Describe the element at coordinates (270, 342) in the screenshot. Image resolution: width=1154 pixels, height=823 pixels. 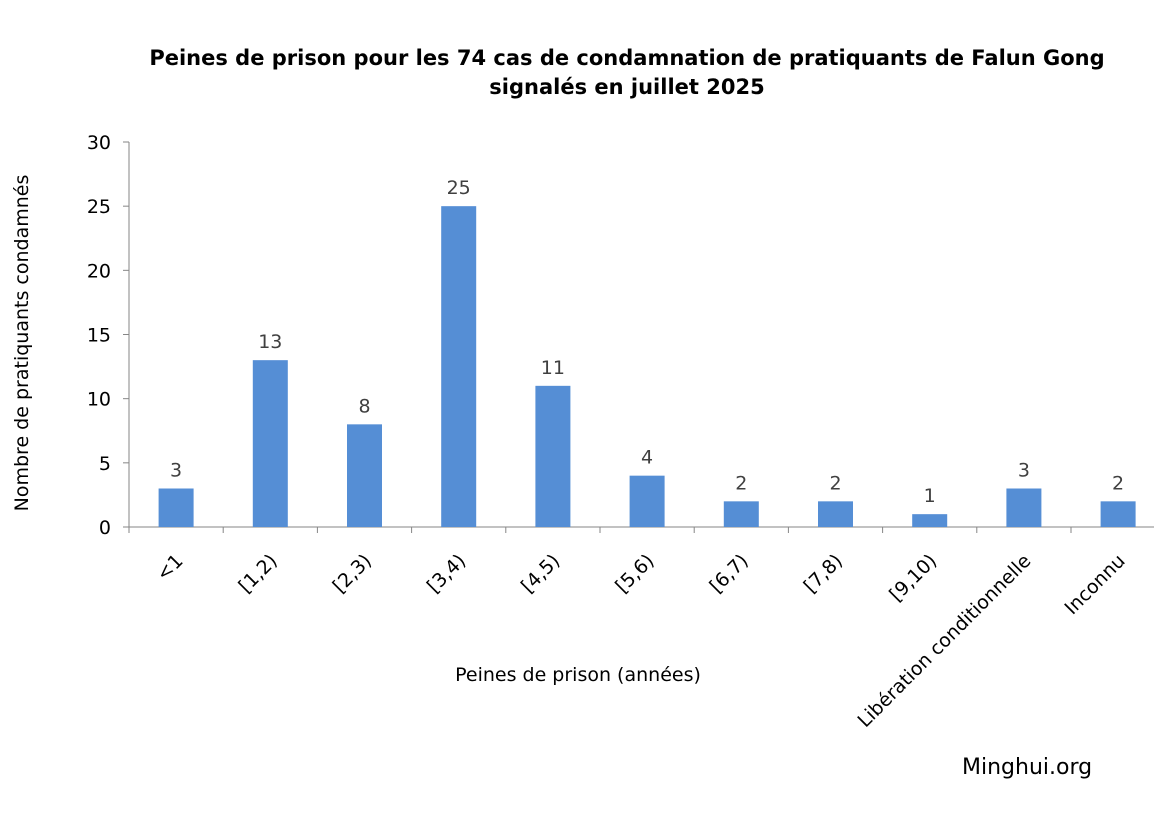
I see `data-label: 13` at that location.